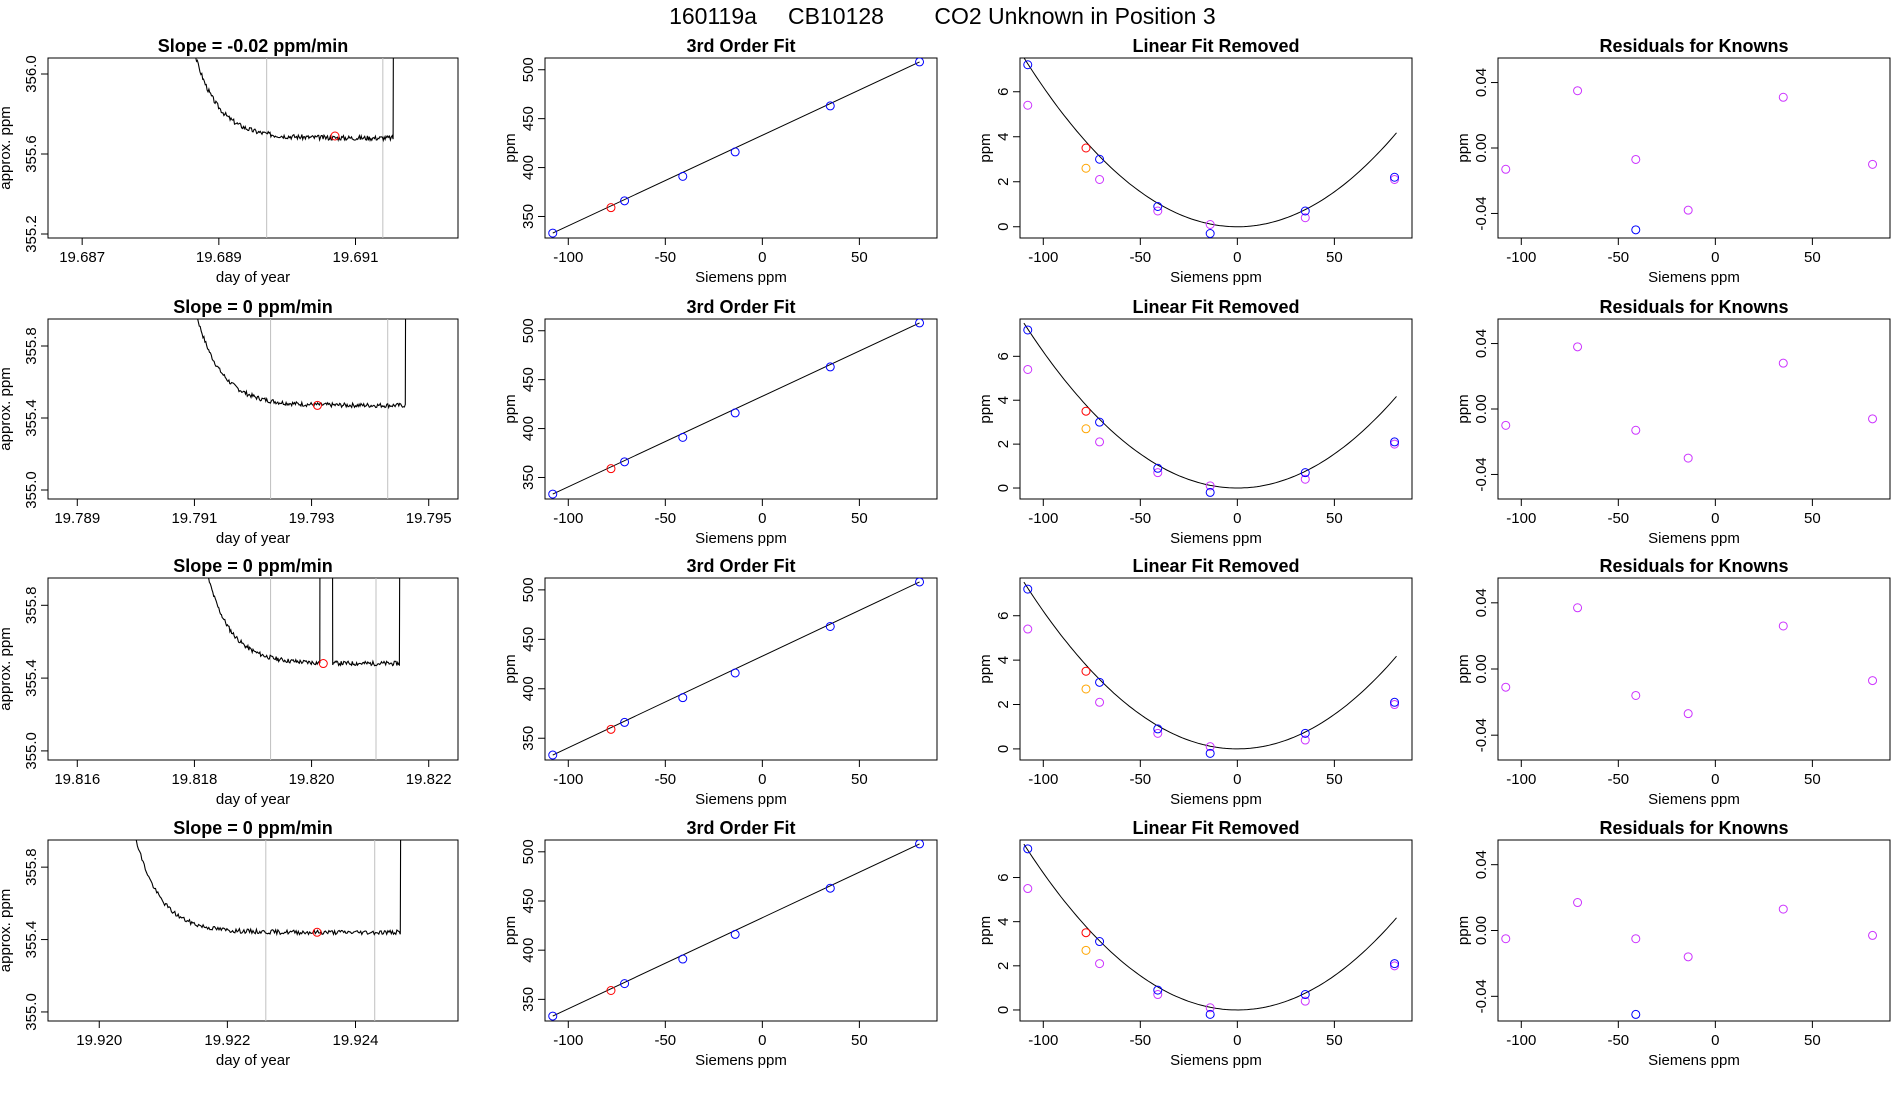 The height and width of the screenshot is (1100, 1900). I want to click on x-tick-label: 19.920, so click(99, 1040).